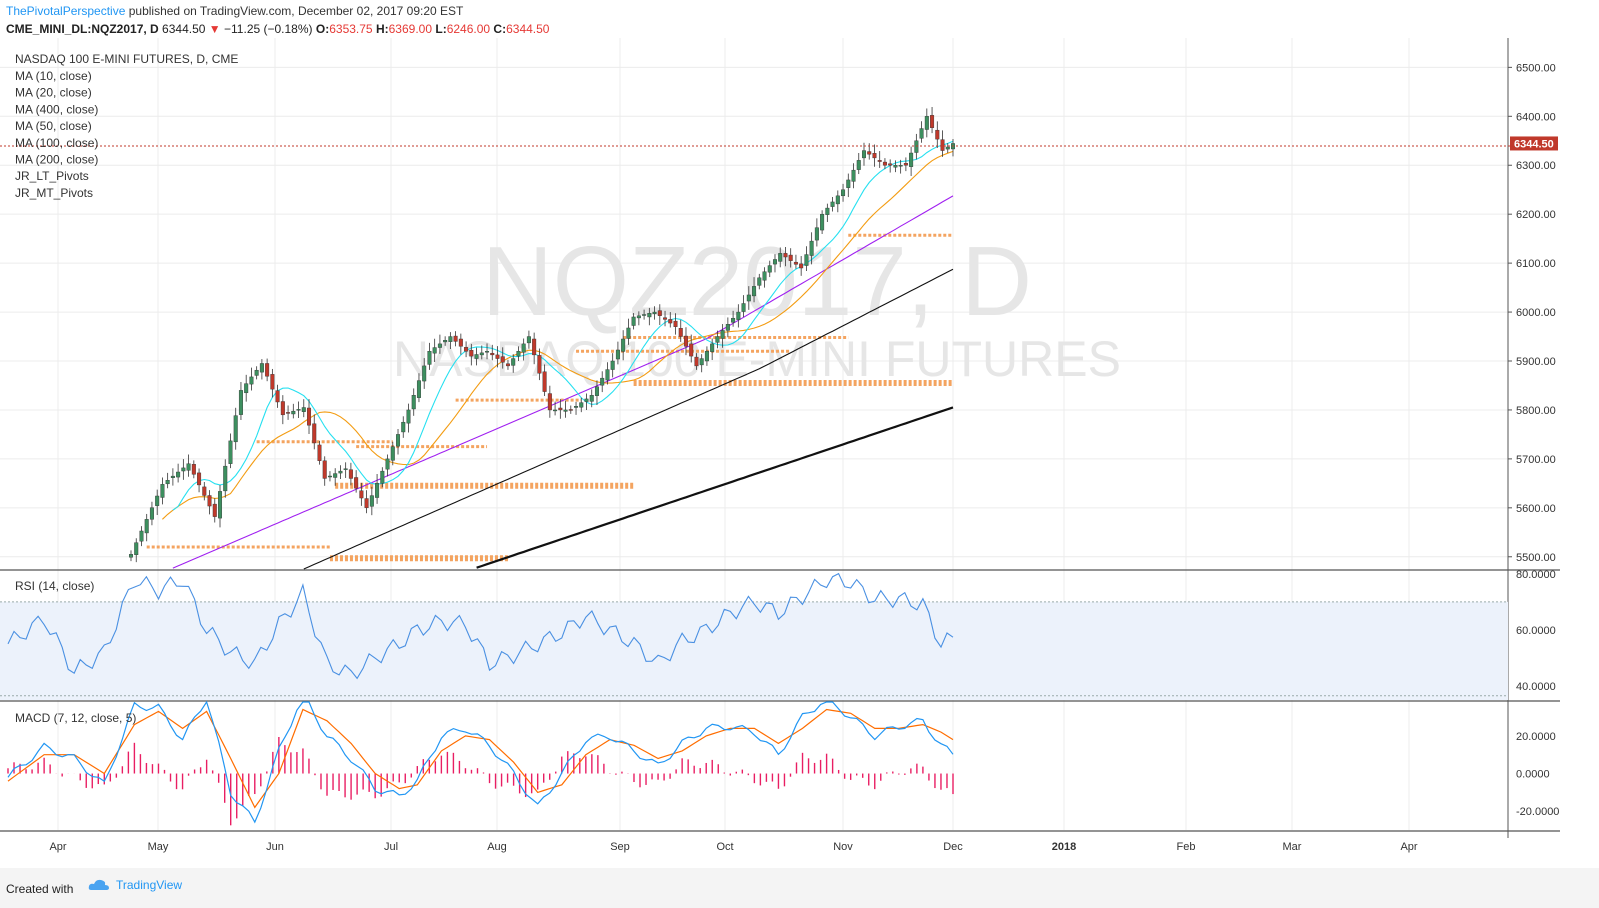 This screenshot has height=908, width=1599. What do you see at coordinates (214, 29) in the screenshot?
I see `down-arrow-icon: ▼` at bounding box center [214, 29].